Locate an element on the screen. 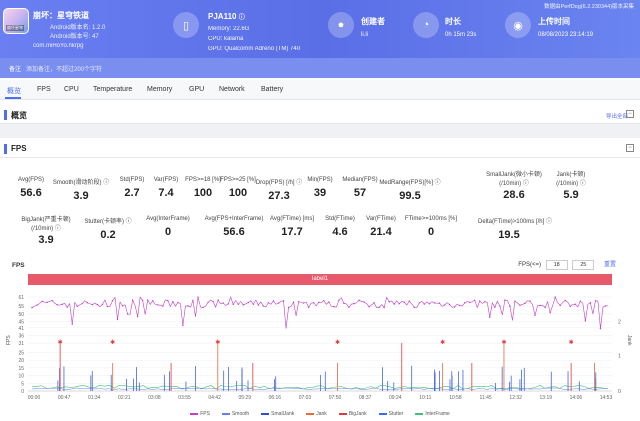  metric-label: Avg(FPS+InterFrame) is located at coordinates (234, 219).